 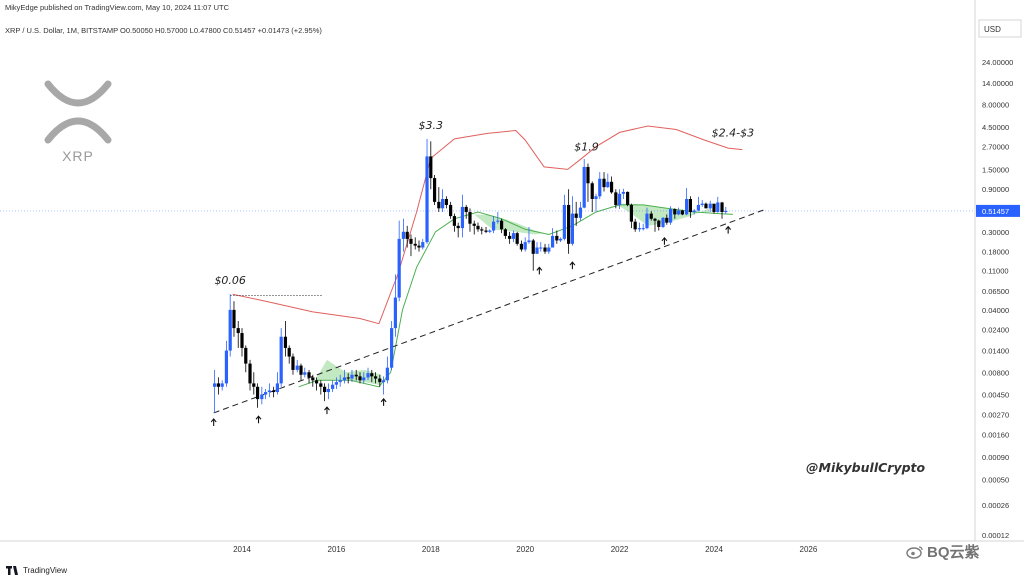 What do you see at coordinates (997, 62) in the screenshot?
I see `price-tick-label: 24.00000` at bounding box center [997, 62].